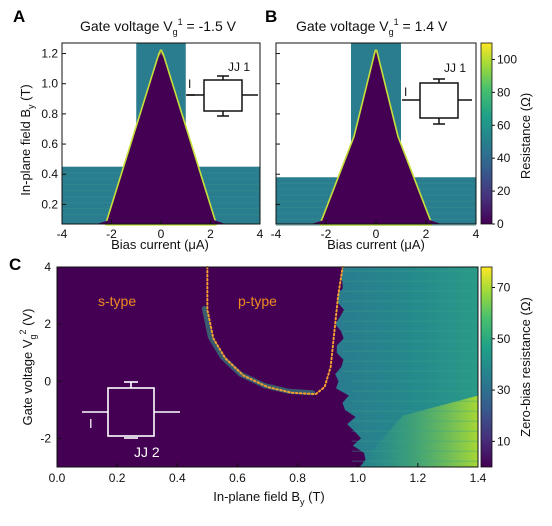 Image resolution: width=552 pixels, height=526 pixels. I want to click on panel-label-b: B, so click(271, 16).